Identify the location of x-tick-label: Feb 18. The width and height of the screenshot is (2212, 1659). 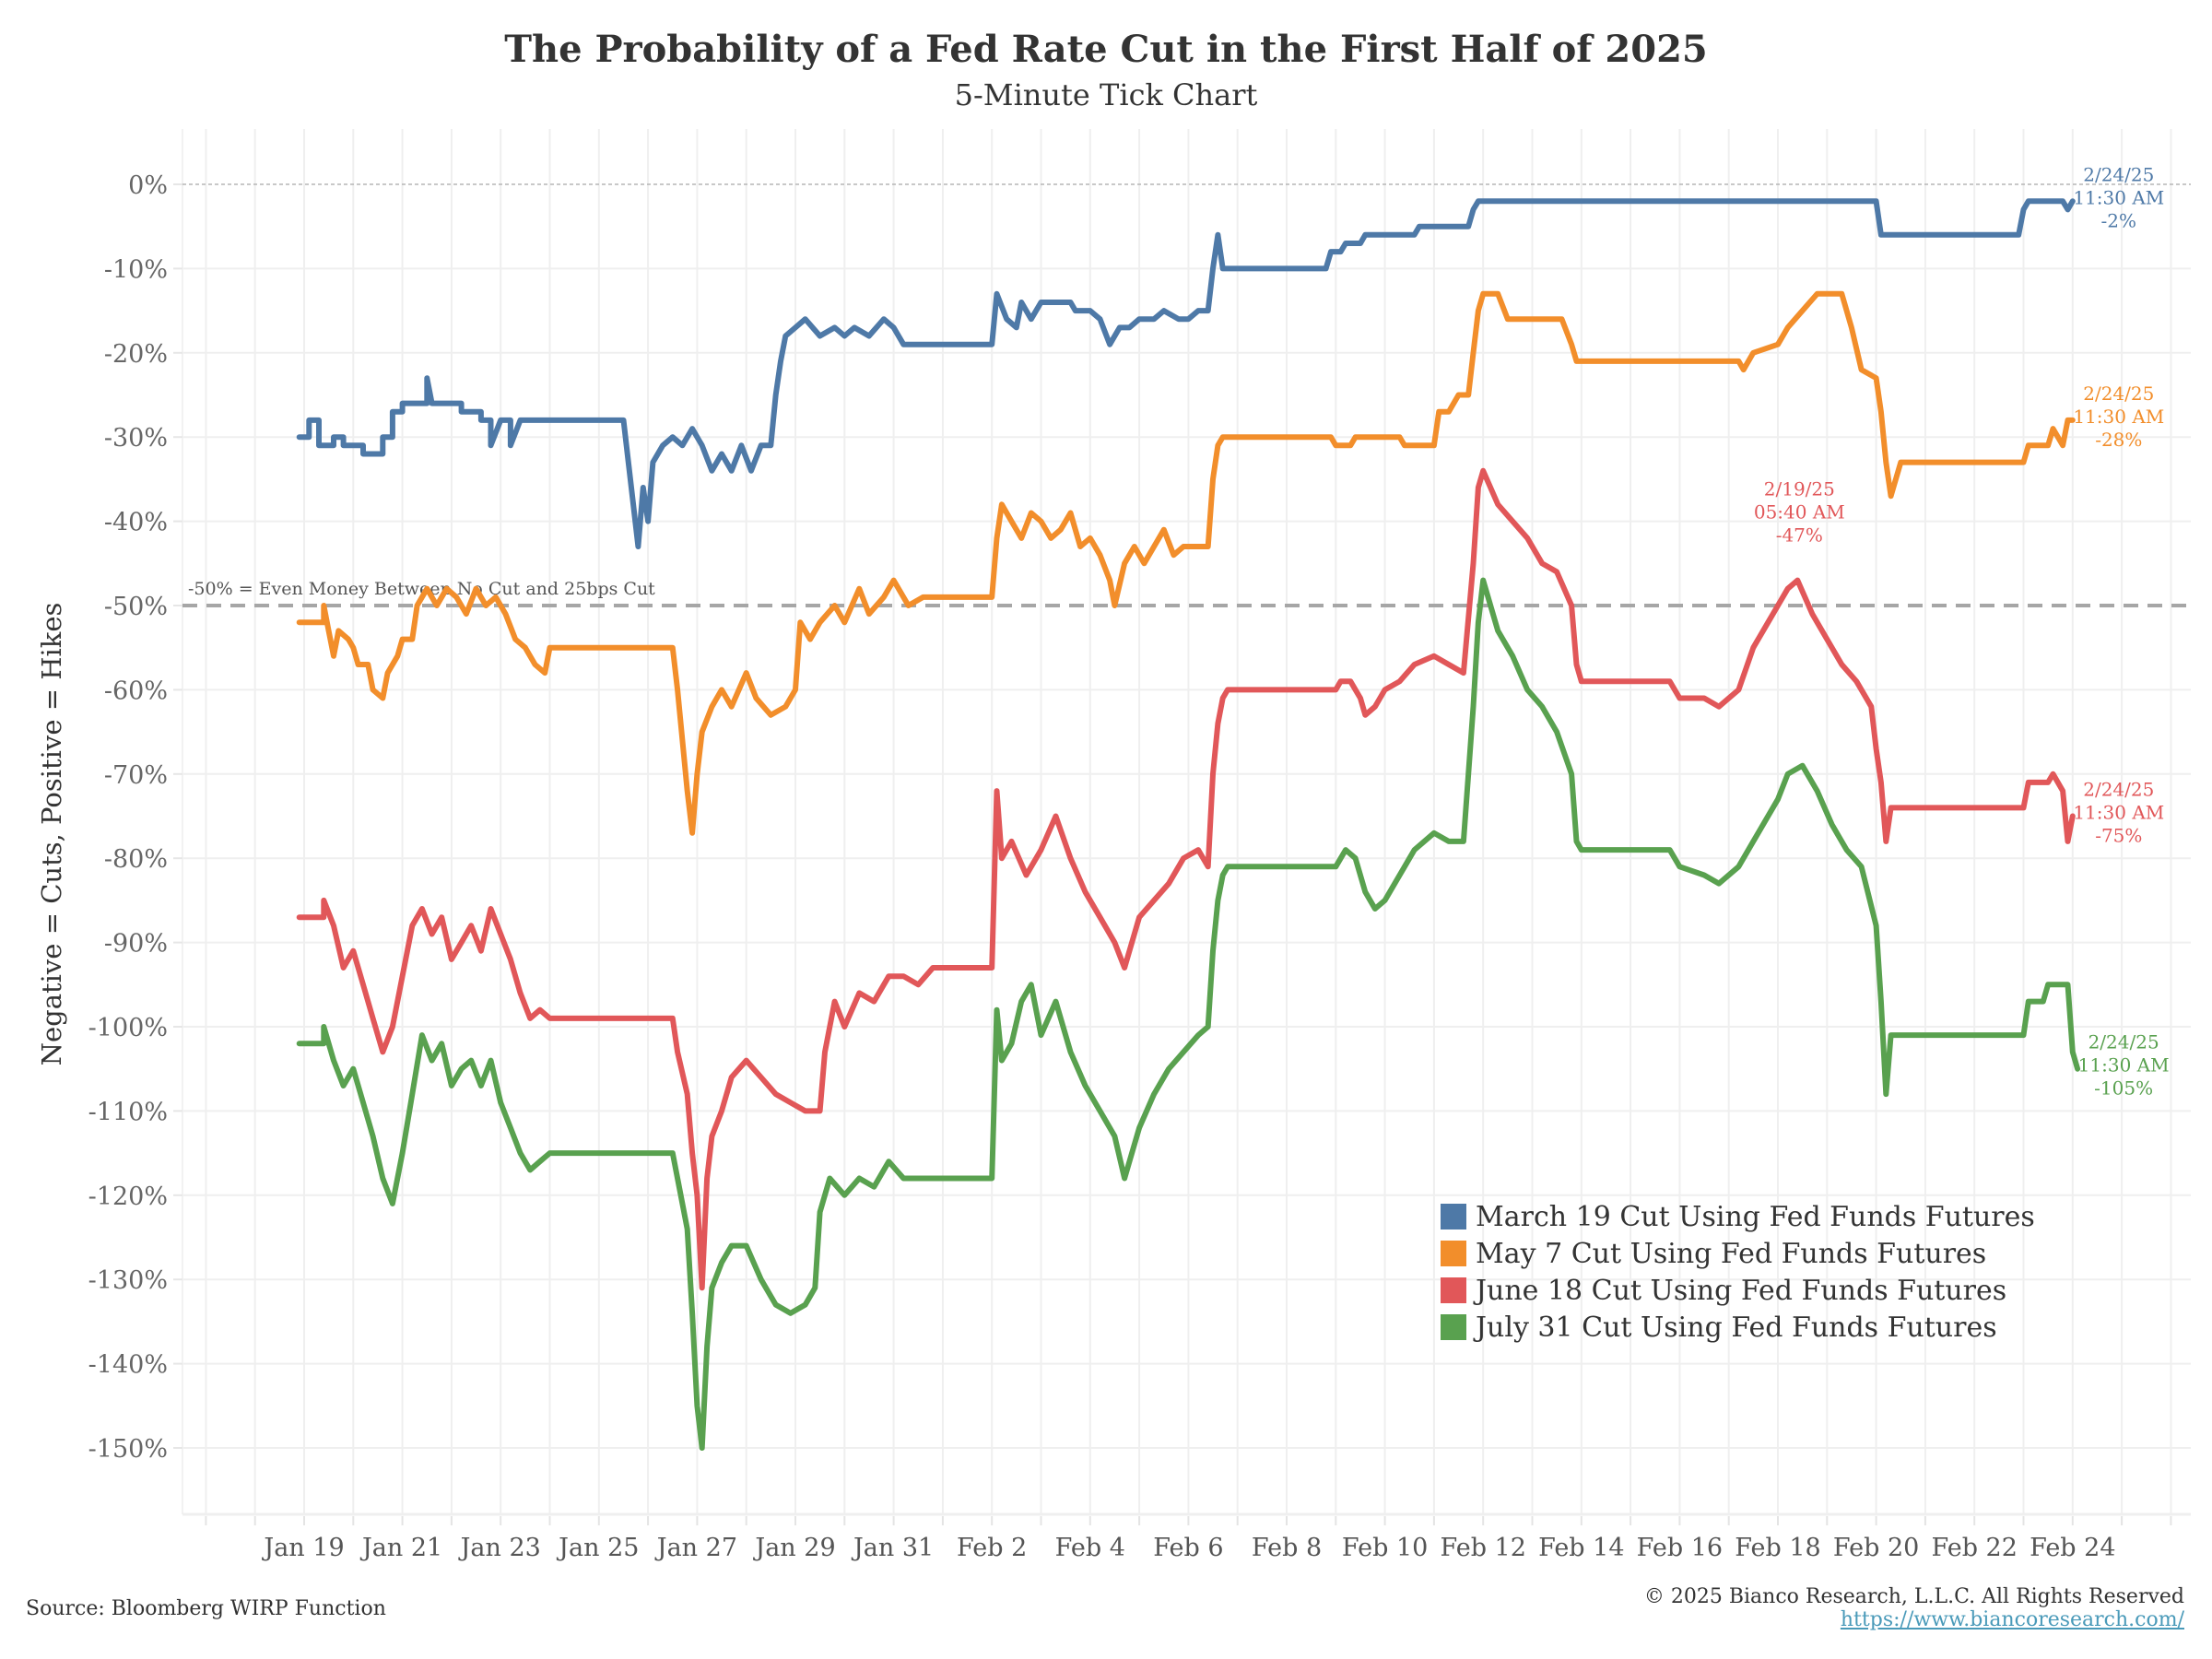
(1777, 1548).